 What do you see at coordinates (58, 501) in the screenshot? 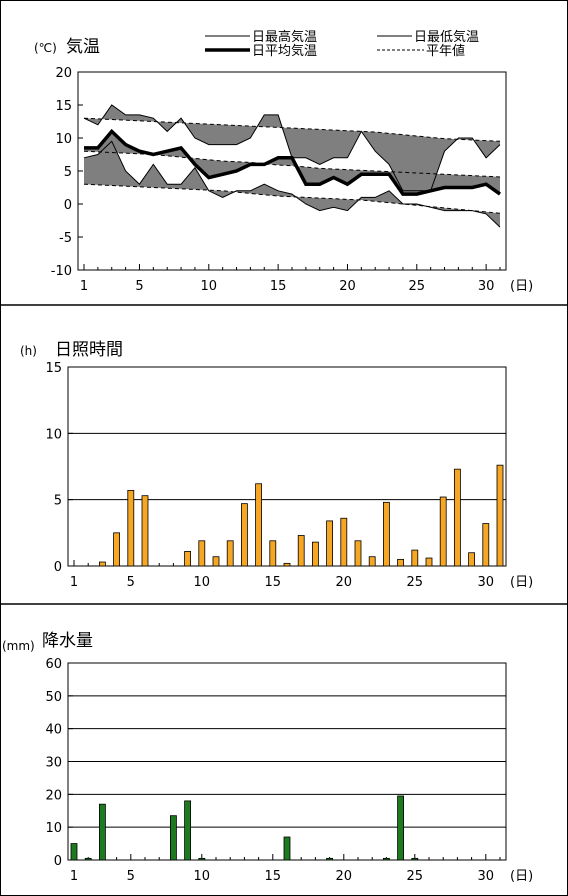
I see `sunshine-ytick-label: 5` at bounding box center [58, 501].